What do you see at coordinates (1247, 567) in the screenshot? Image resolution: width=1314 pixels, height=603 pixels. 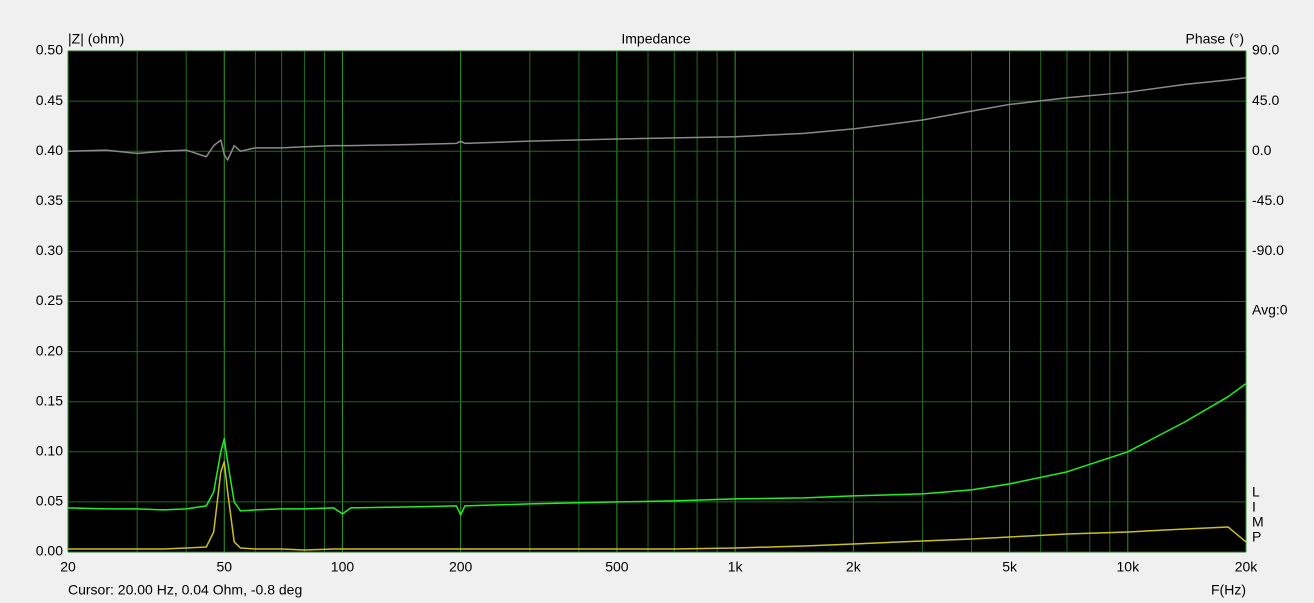 I see `x-tick-label: 20k` at bounding box center [1247, 567].